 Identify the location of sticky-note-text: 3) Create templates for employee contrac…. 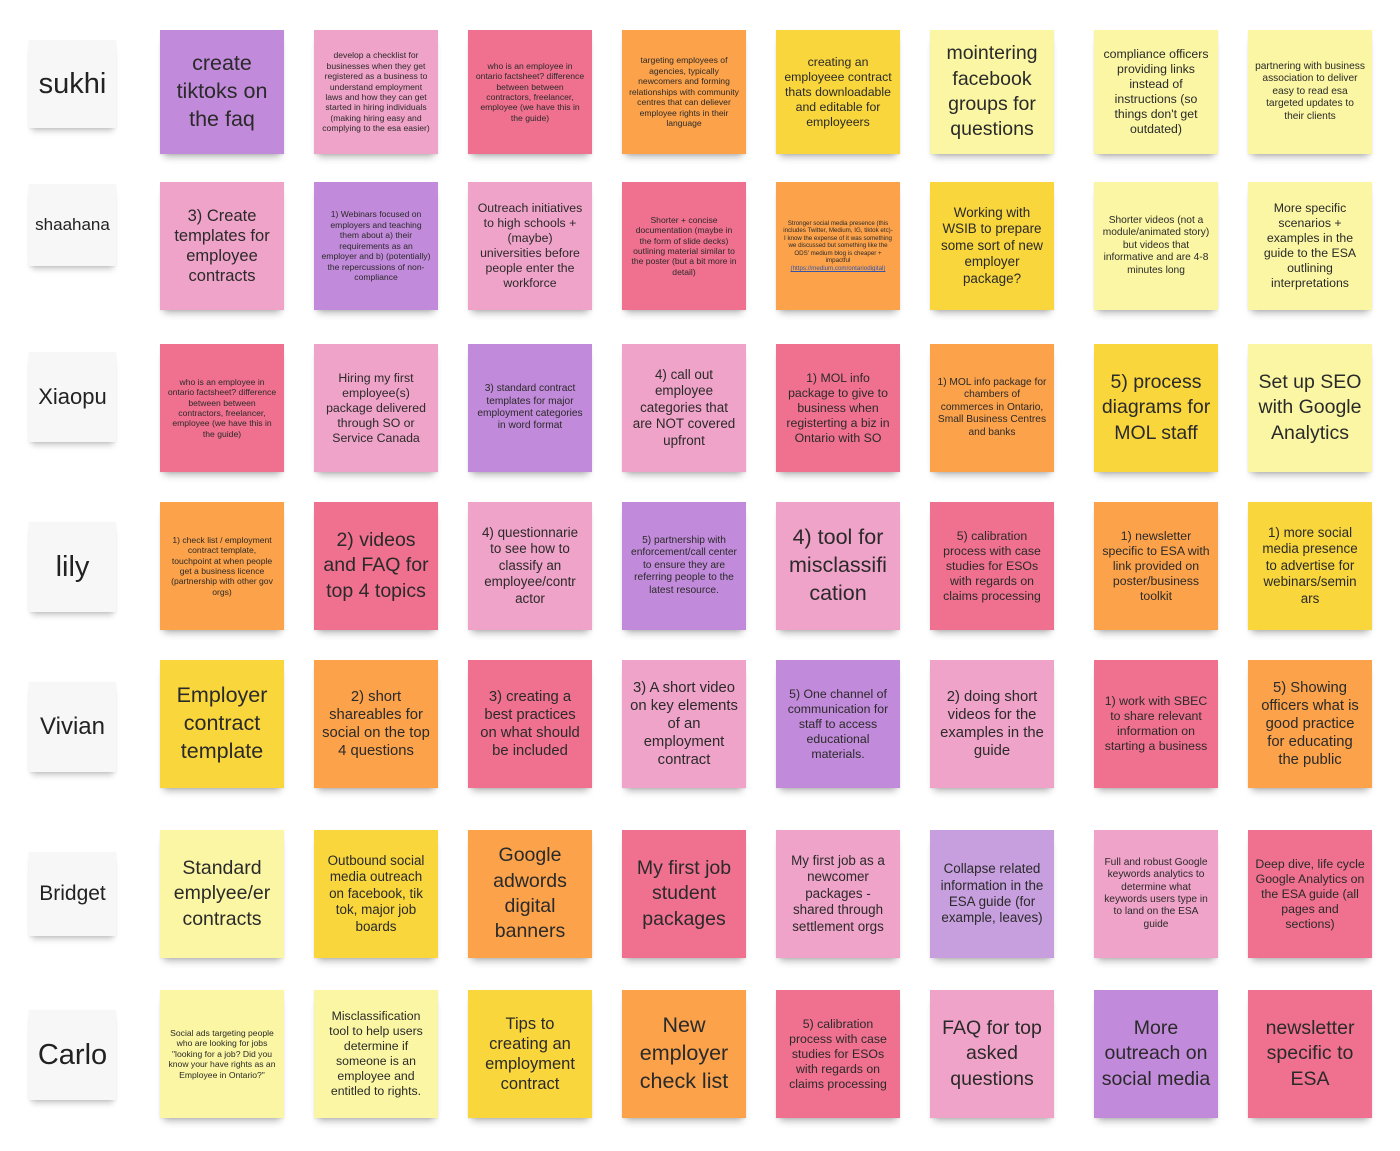
(222, 246).